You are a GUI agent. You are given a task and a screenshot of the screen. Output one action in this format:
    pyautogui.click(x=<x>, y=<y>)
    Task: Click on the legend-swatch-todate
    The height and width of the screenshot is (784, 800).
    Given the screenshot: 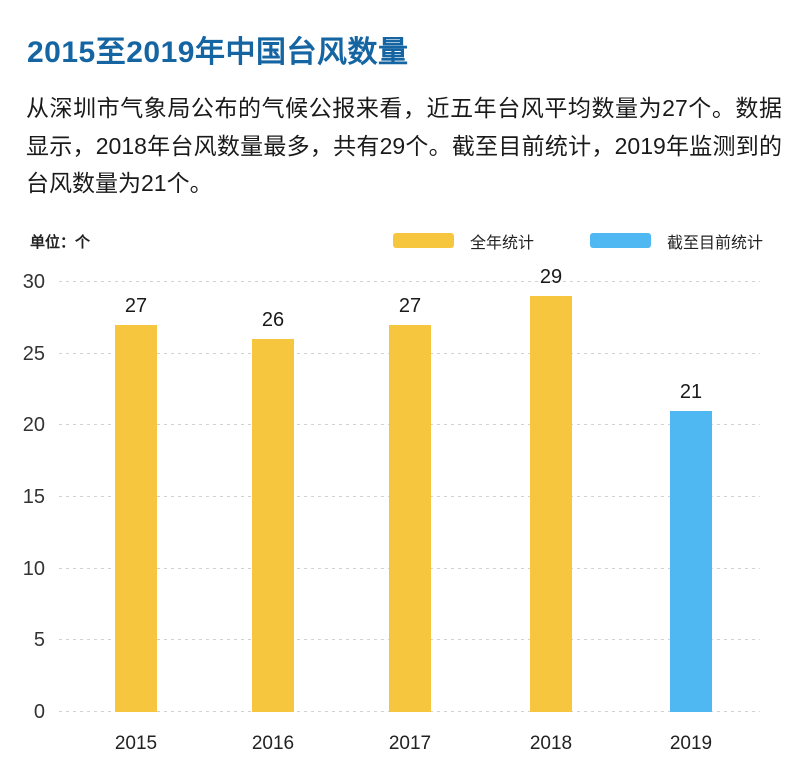 What is the action you would take?
    pyautogui.click(x=620, y=240)
    